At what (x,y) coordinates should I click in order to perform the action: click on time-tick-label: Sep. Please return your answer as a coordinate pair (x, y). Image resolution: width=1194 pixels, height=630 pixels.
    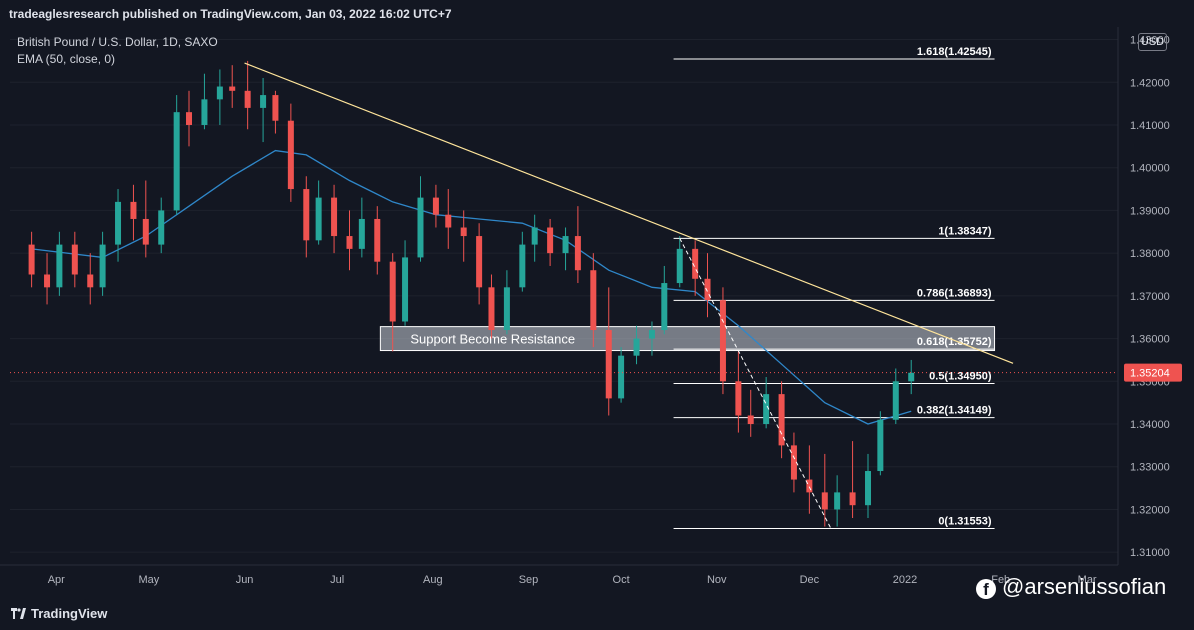
    Looking at the image, I should click on (529, 580).